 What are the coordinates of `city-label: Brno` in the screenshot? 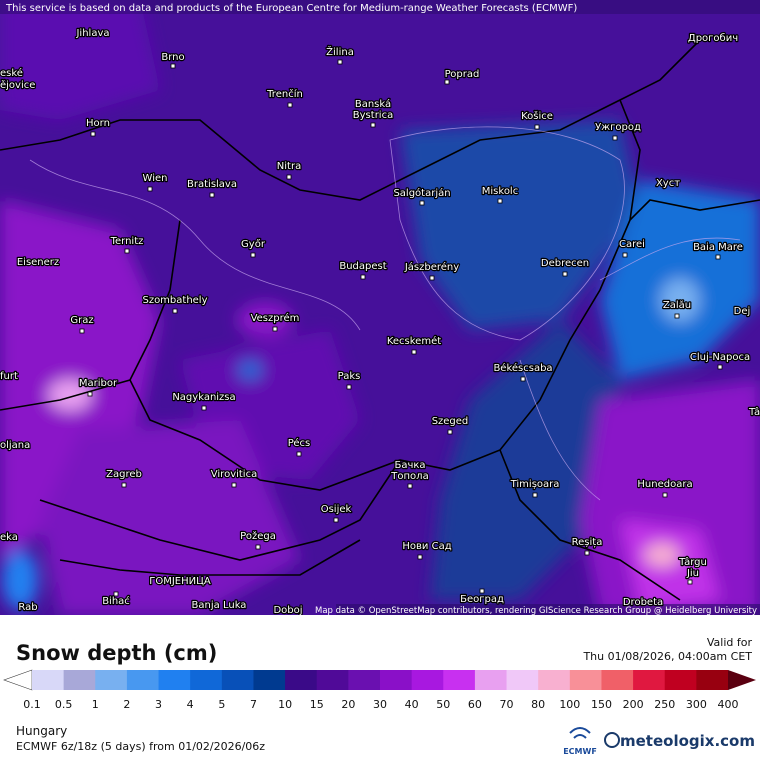 It's located at (172, 57).